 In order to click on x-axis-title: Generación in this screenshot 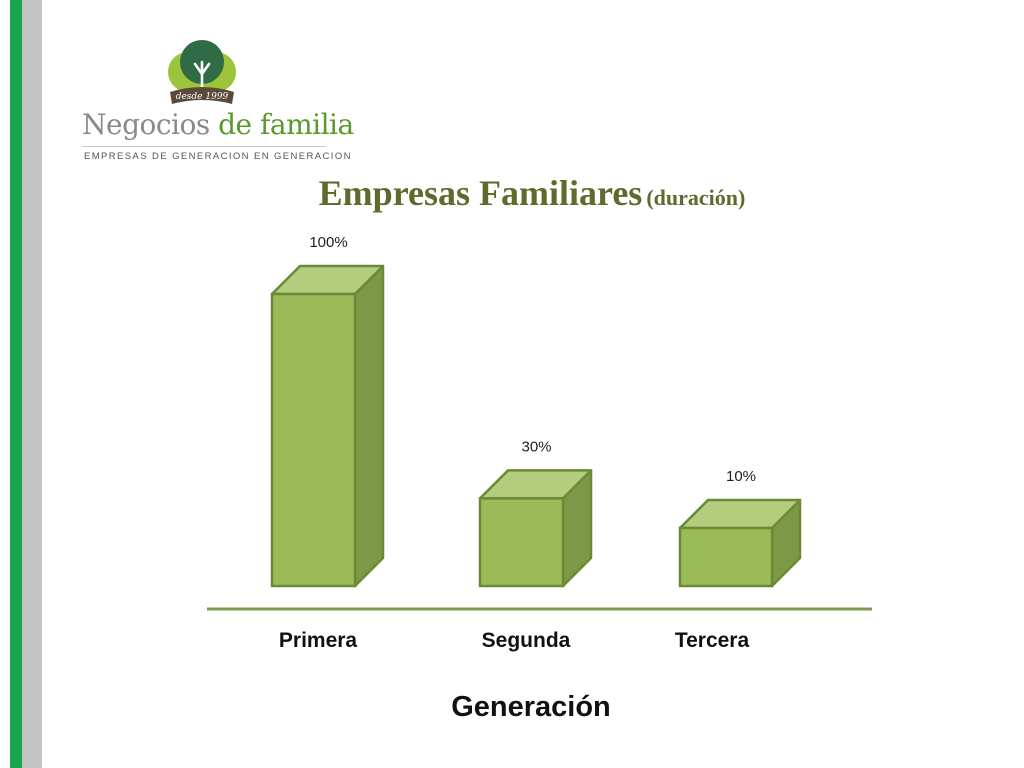, I will do `click(531, 707)`.